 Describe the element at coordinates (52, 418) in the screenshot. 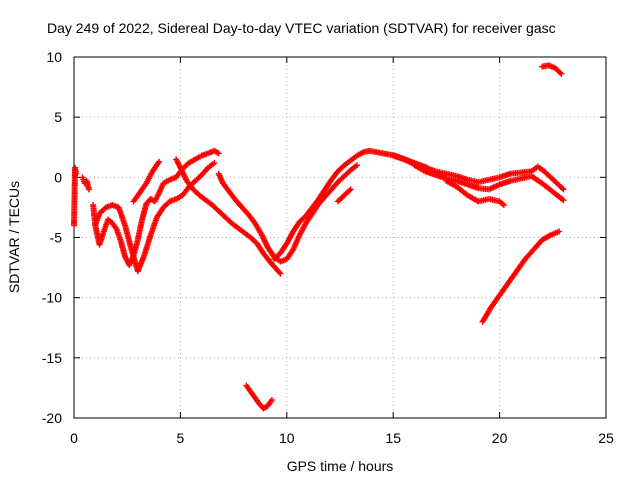

I see `y-tick-label: -20` at that location.